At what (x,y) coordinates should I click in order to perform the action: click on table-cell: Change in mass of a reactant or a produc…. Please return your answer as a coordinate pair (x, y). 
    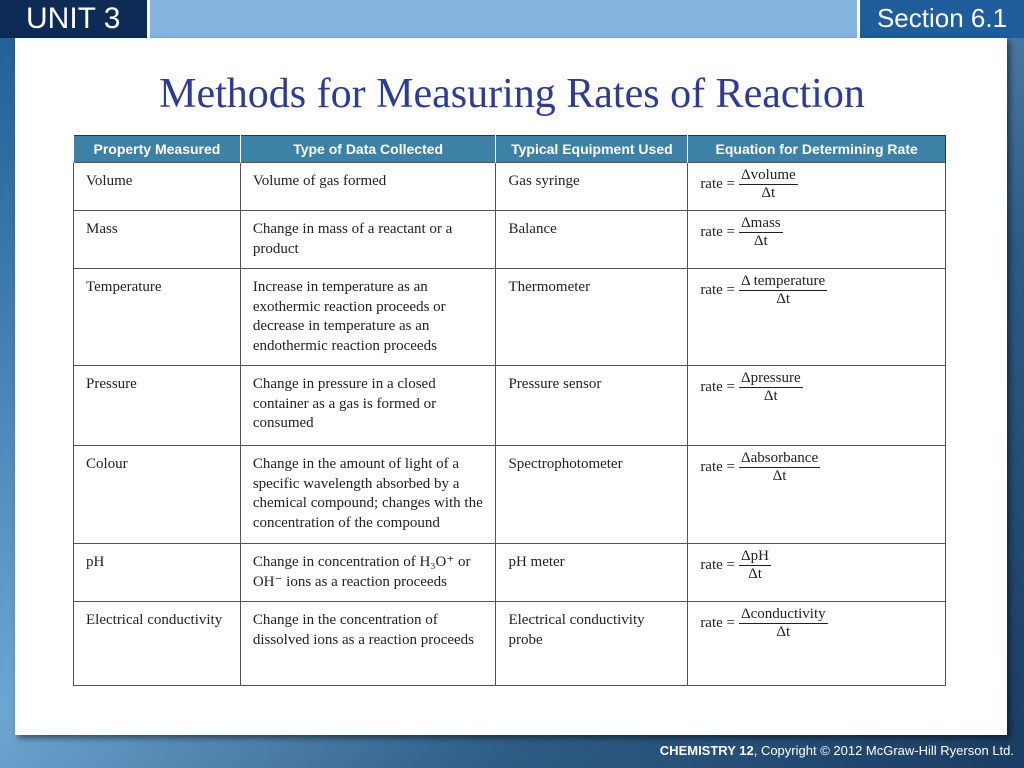
    Looking at the image, I should click on (368, 239).